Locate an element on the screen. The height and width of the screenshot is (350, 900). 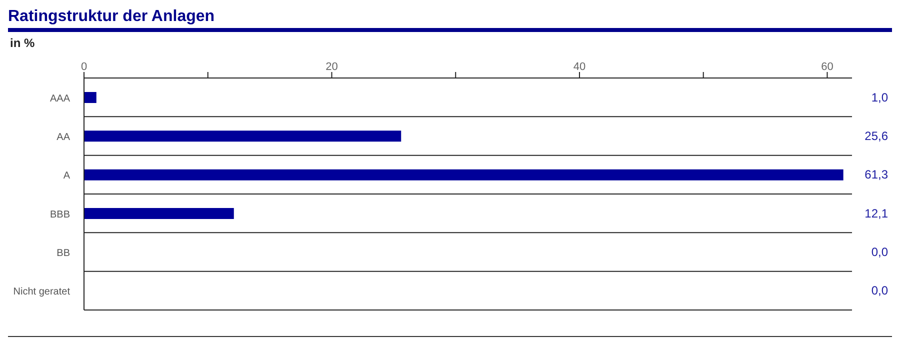
chart-title: Ratingstruktur der Anlagen is located at coordinates (450, 20).